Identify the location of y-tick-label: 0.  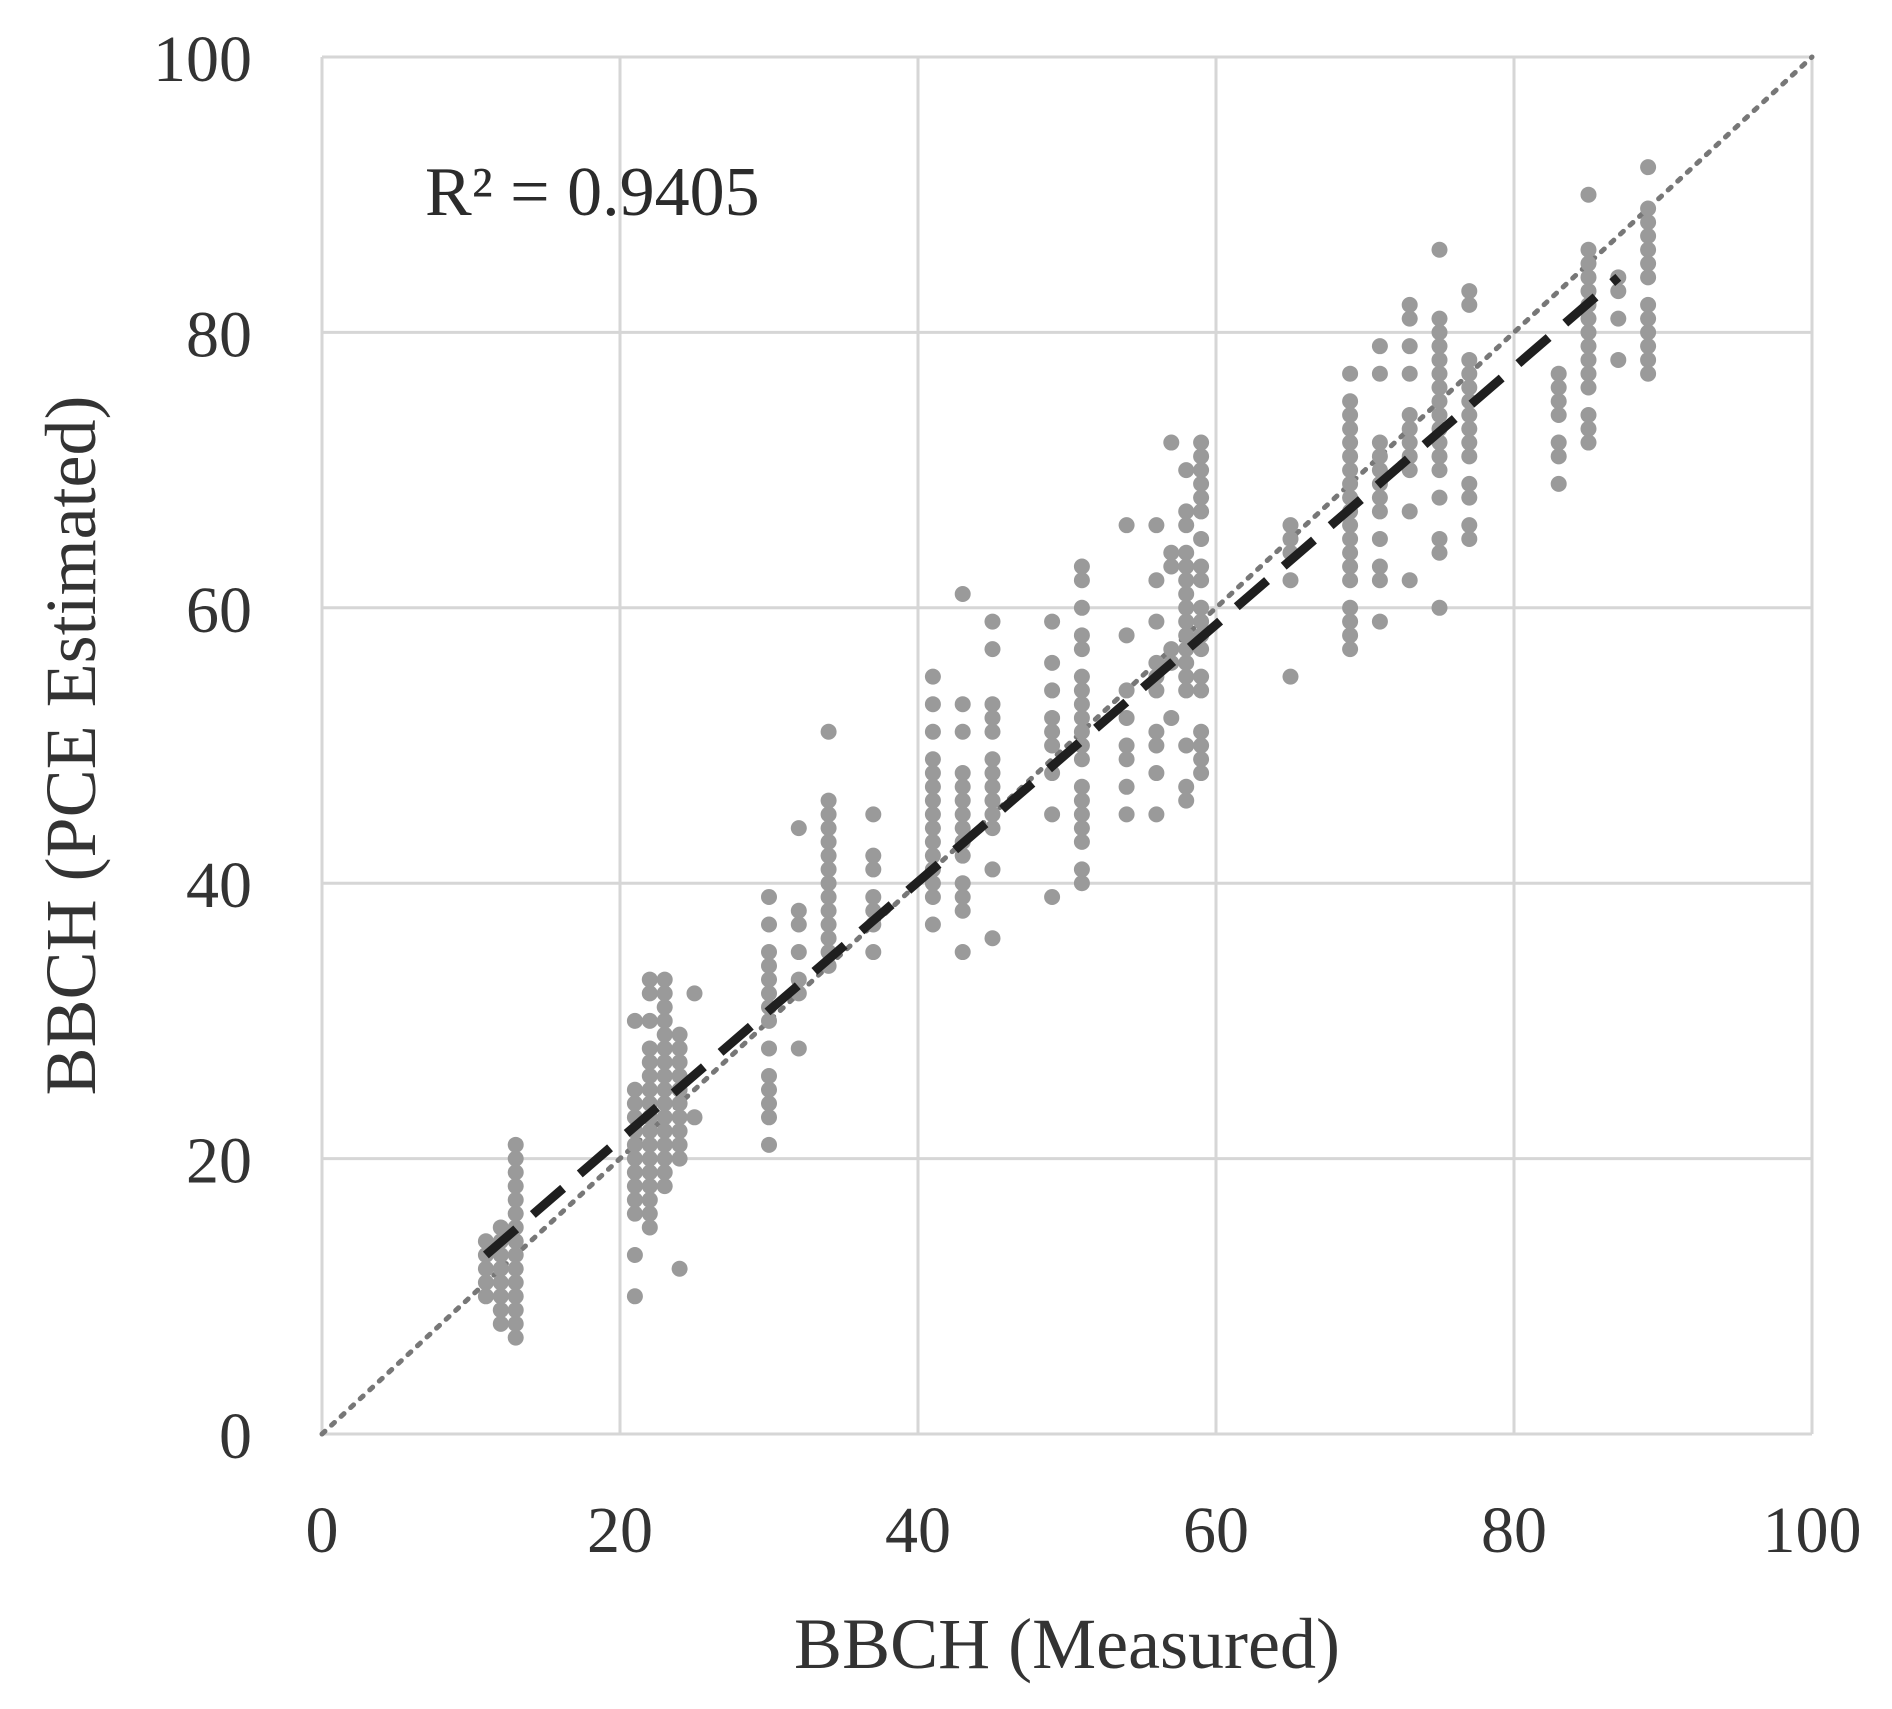
(235, 1436).